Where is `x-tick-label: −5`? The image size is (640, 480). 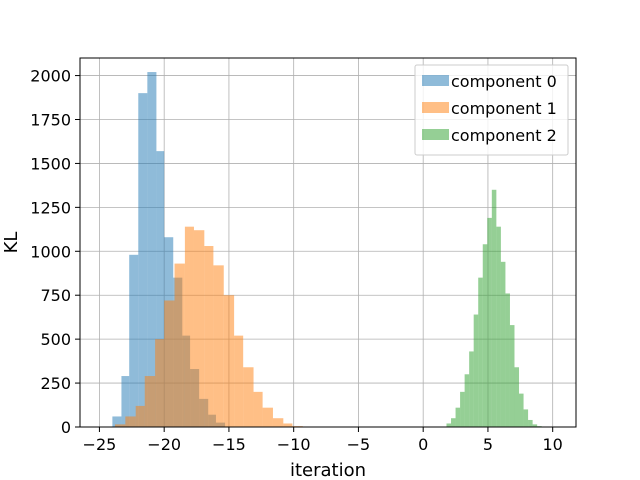 x-tick-label: −5 is located at coordinates (359, 444).